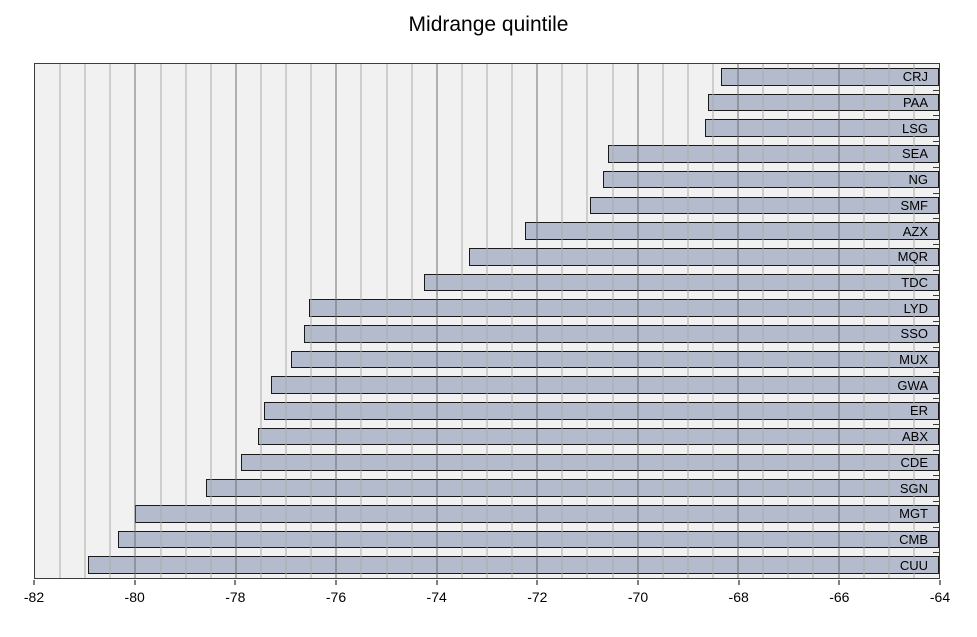  What do you see at coordinates (704, 256) in the screenshot?
I see `bar: MQR` at bounding box center [704, 256].